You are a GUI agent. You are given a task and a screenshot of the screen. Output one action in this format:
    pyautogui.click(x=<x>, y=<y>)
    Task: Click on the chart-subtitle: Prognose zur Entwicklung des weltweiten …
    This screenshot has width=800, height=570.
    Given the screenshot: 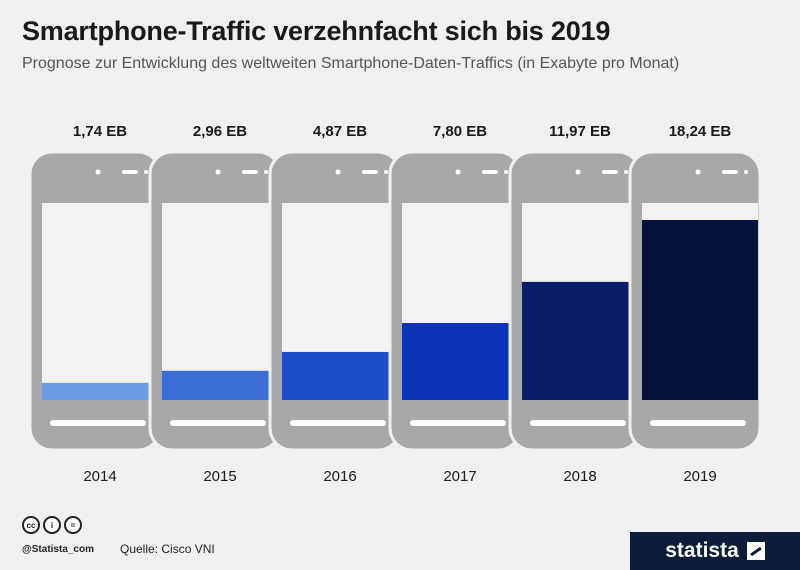 What is the action you would take?
    pyautogui.click(x=351, y=63)
    